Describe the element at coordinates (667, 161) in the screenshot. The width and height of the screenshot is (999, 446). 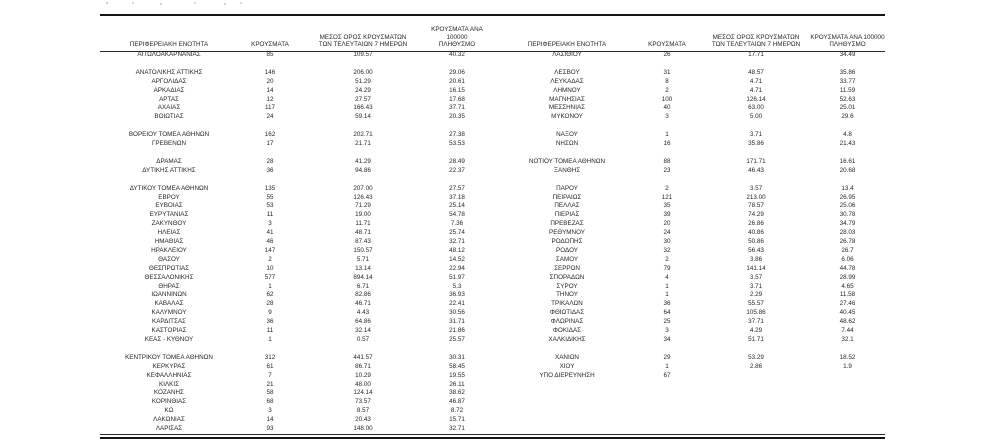
I see `cases-cell: 88` at that location.